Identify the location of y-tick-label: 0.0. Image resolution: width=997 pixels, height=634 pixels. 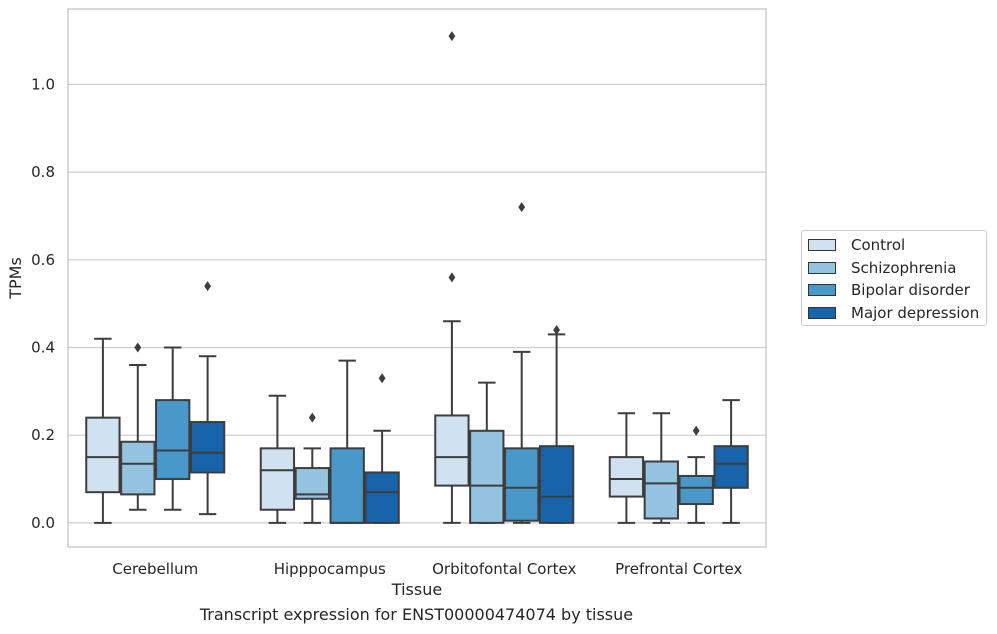
(43, 523).